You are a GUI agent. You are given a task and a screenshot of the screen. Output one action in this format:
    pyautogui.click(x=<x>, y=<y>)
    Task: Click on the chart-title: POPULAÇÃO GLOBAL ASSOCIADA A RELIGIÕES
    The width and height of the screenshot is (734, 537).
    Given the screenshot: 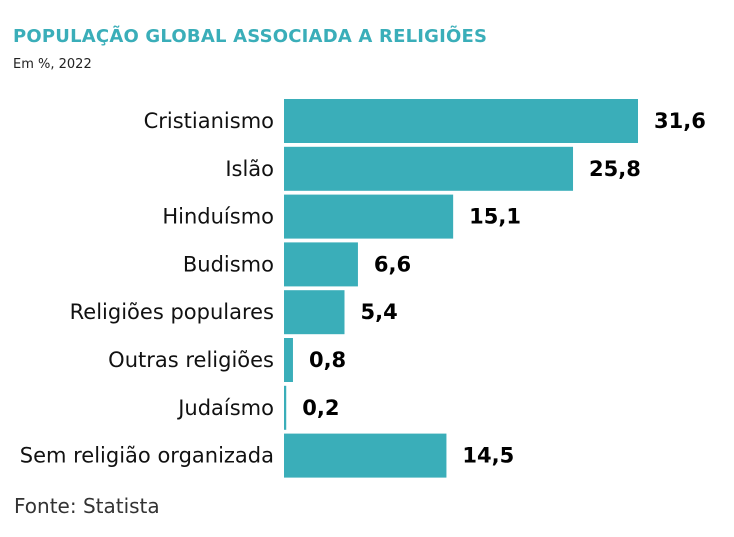 What is the action you would take?
    pyautogui.click(x=250, y=36)
    